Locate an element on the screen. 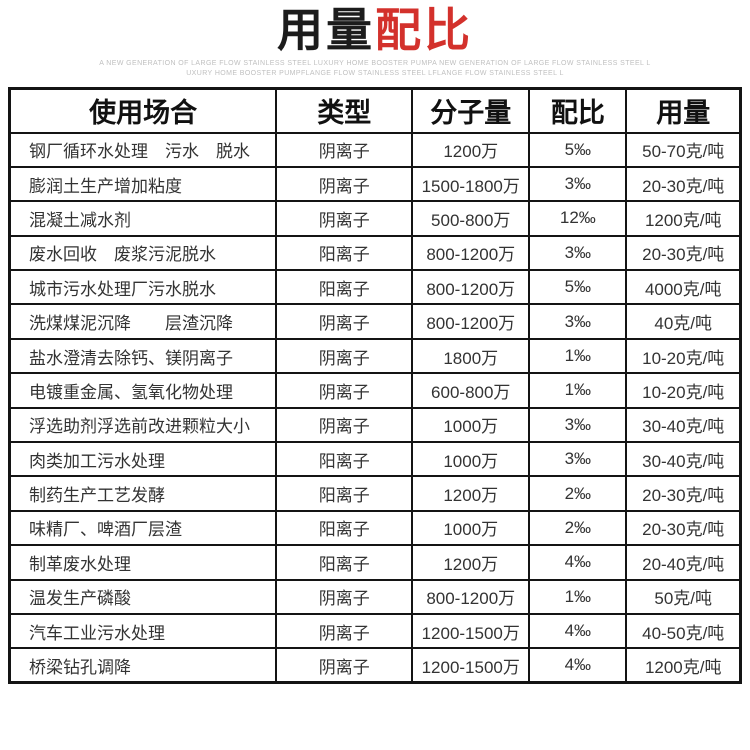 This screenshot has height=750, width=750. table-row: 桥梁钻孔调降 阴离子 1200-1500万 4‰ 1200克/吨 is located at coordinates (375, 665).